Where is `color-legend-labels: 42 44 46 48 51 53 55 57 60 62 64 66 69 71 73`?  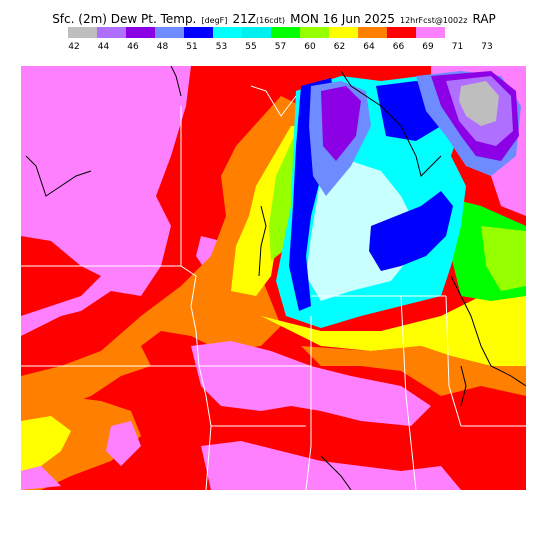
color-legend-labels: 42 44 46 48 51 53 55 57 60 62 64 66 69 71 73 is located at coordinates (274, 48).